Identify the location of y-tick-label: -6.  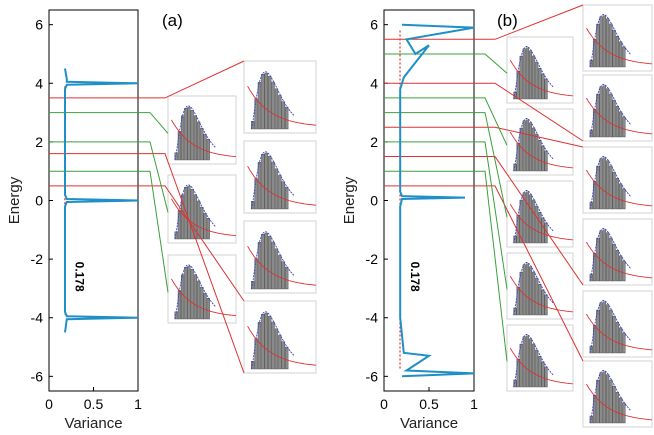
(37, 376).